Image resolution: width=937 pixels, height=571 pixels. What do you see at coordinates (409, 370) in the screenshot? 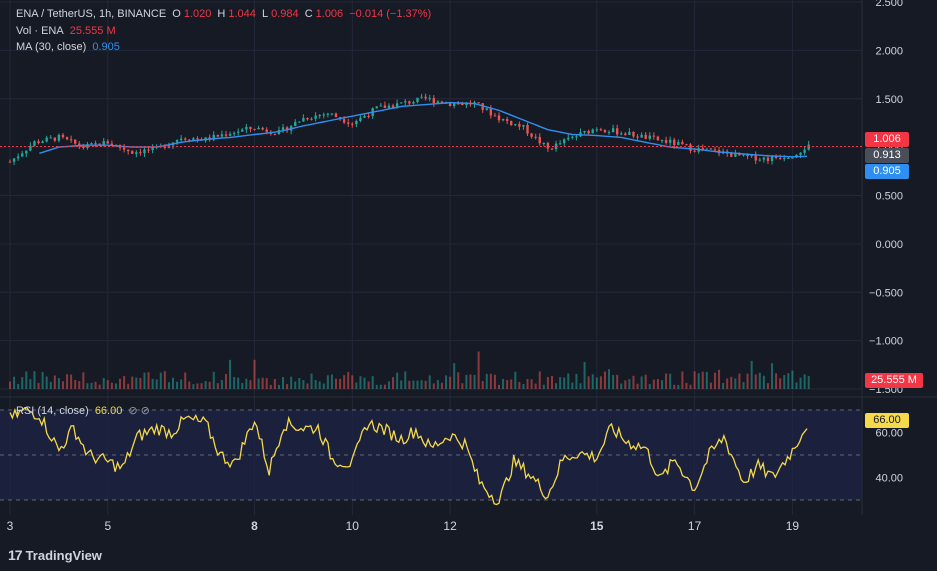
I see `volume-bars` at bounding box center [409, 370].